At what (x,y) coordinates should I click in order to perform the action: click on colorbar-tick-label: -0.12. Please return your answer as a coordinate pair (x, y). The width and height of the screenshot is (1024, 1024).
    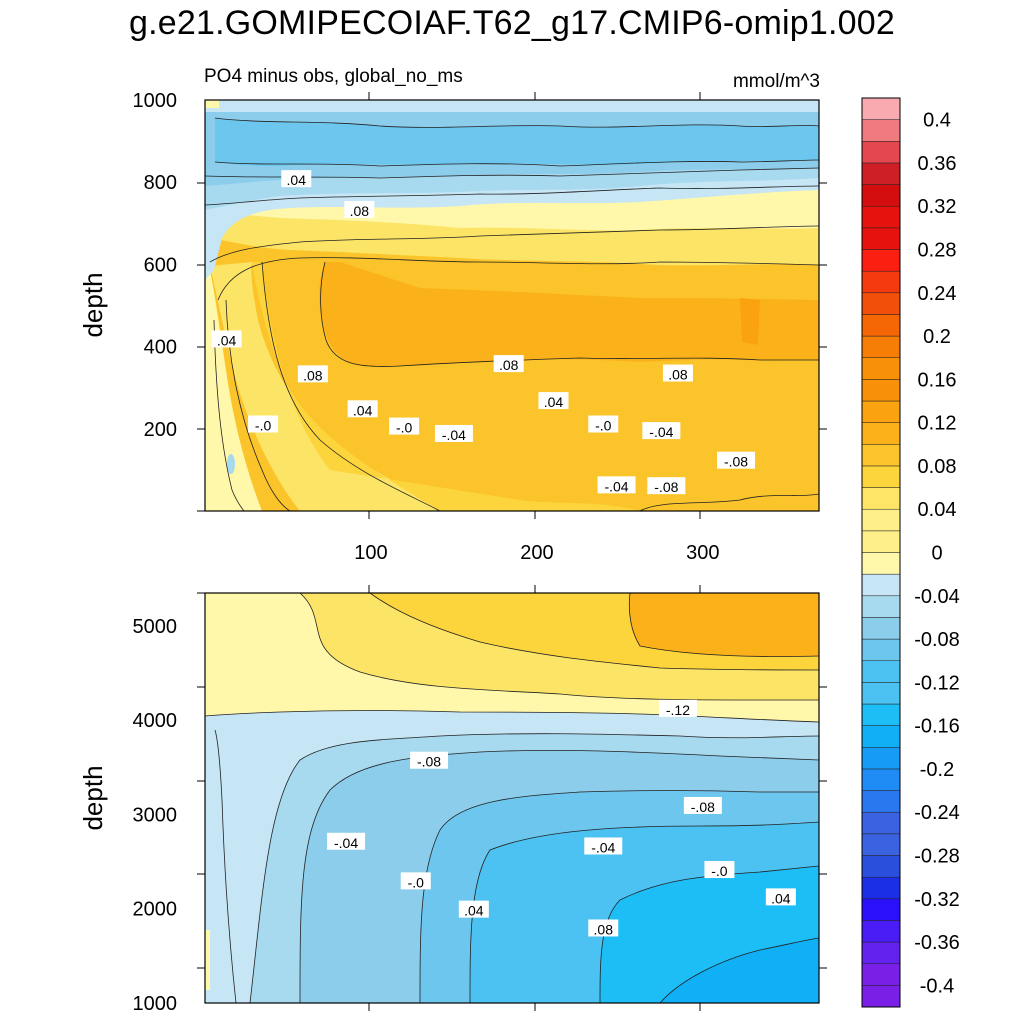
    Looking at the image, I should click on (937, 683).